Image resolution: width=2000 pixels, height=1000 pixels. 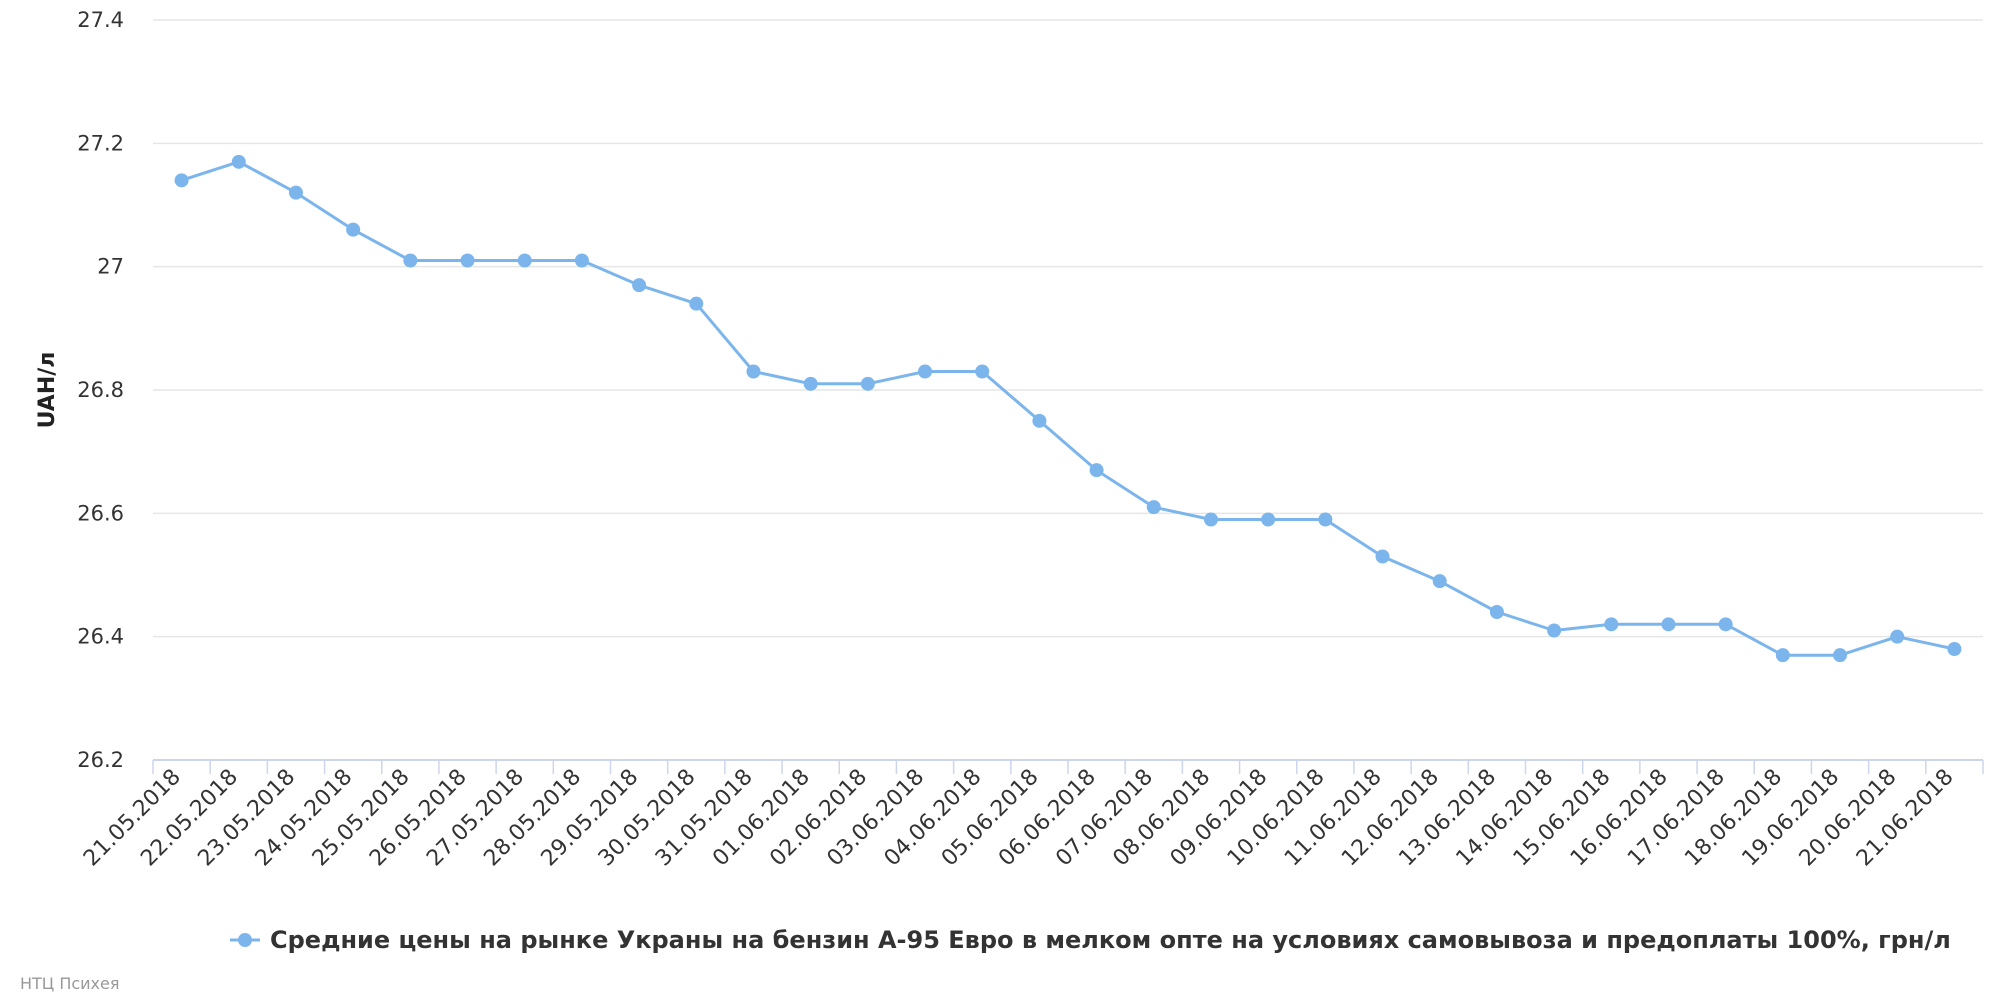 What do you see at coordinates (245, 940) in the screenshot?
I see `legend-marker-icon` at bounding box center [245, 940].